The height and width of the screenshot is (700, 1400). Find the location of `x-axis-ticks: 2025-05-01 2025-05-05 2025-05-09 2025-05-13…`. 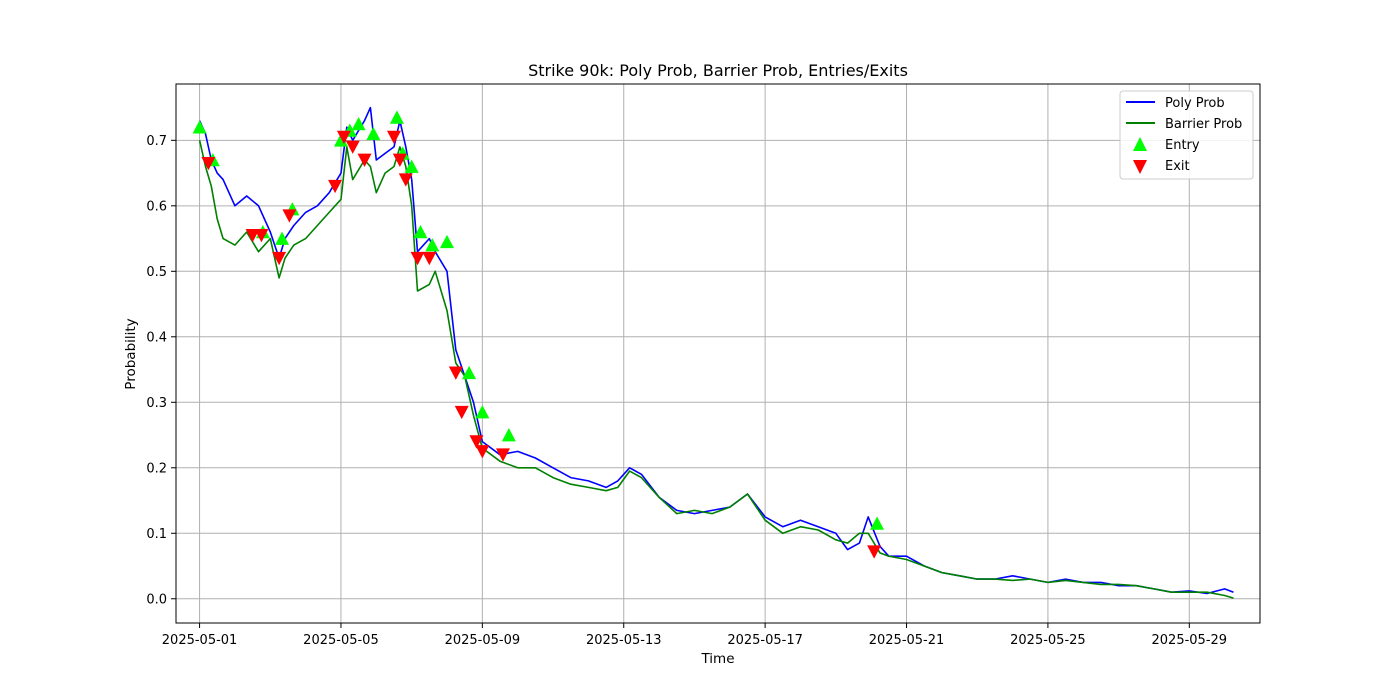

x-axis-ticks: 2025-05-01 2025-05-05 2025-05-09 2025-05-13… is located at coordinates (694, 635).